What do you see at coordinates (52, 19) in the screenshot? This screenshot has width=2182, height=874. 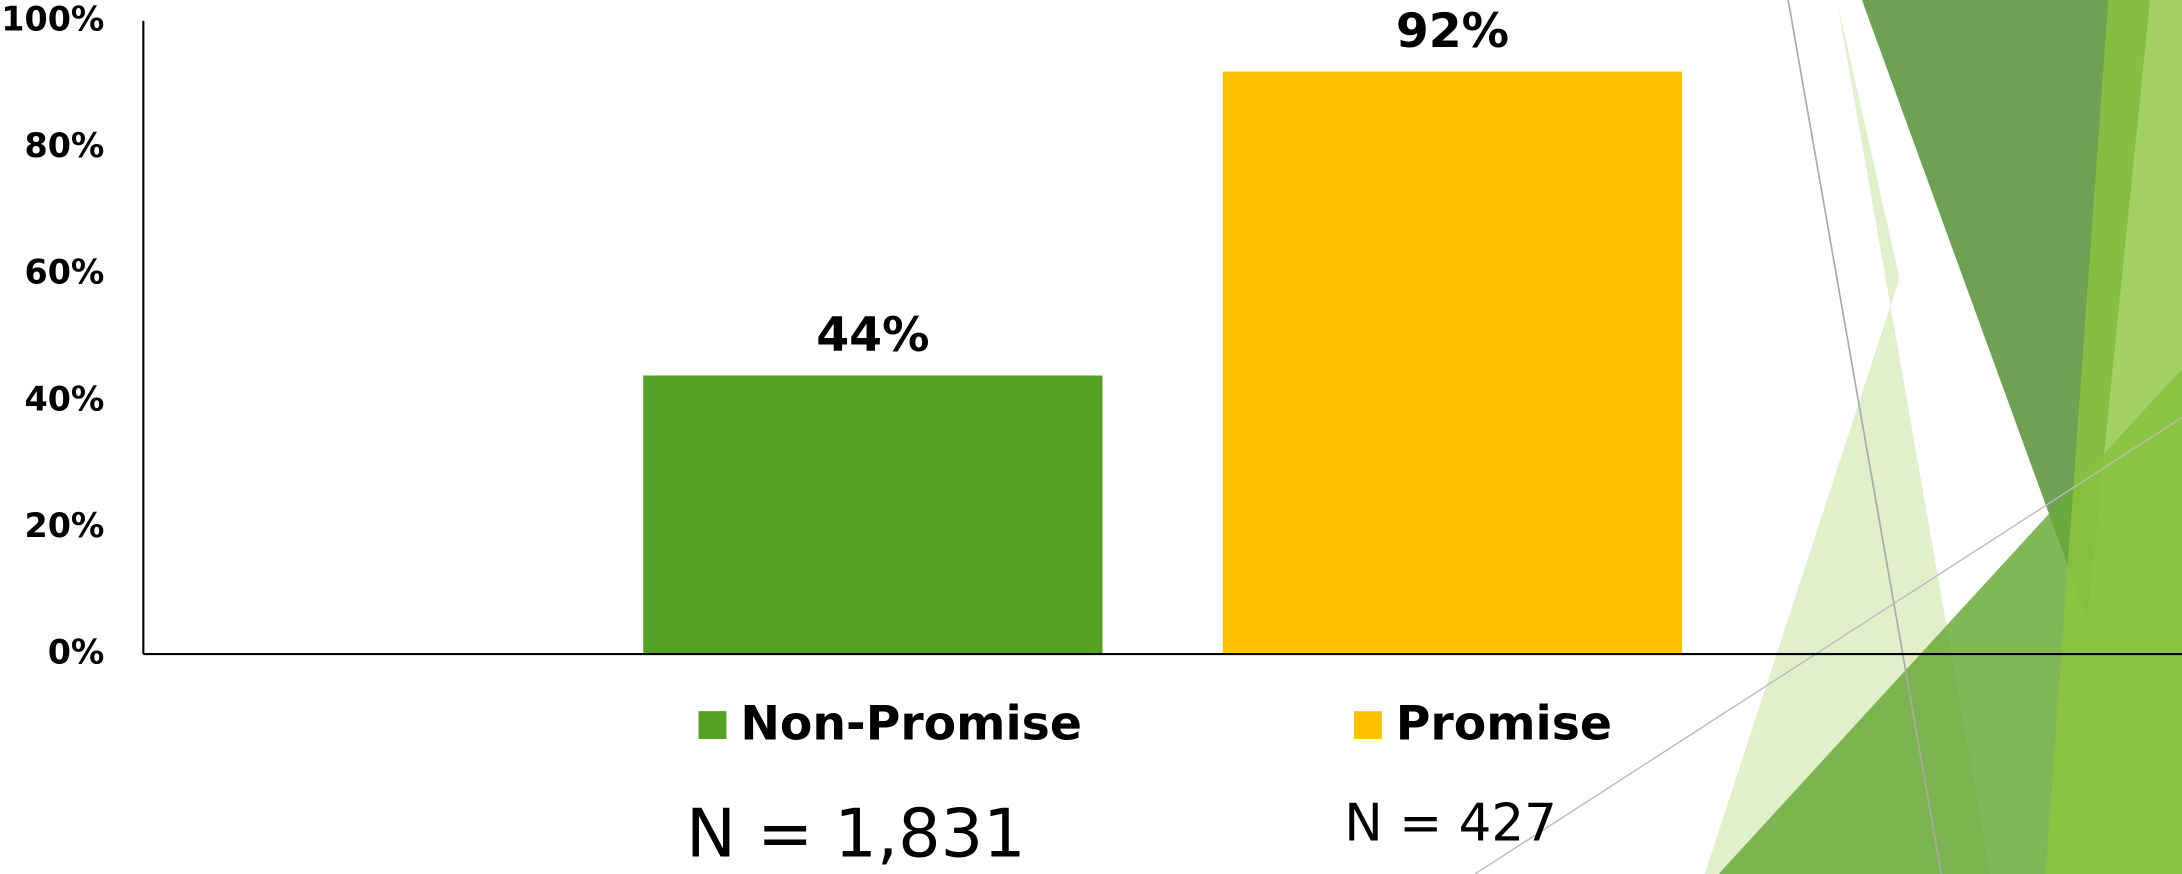 I see `y-tick-label: 100%` at bounding box center [52, 19].